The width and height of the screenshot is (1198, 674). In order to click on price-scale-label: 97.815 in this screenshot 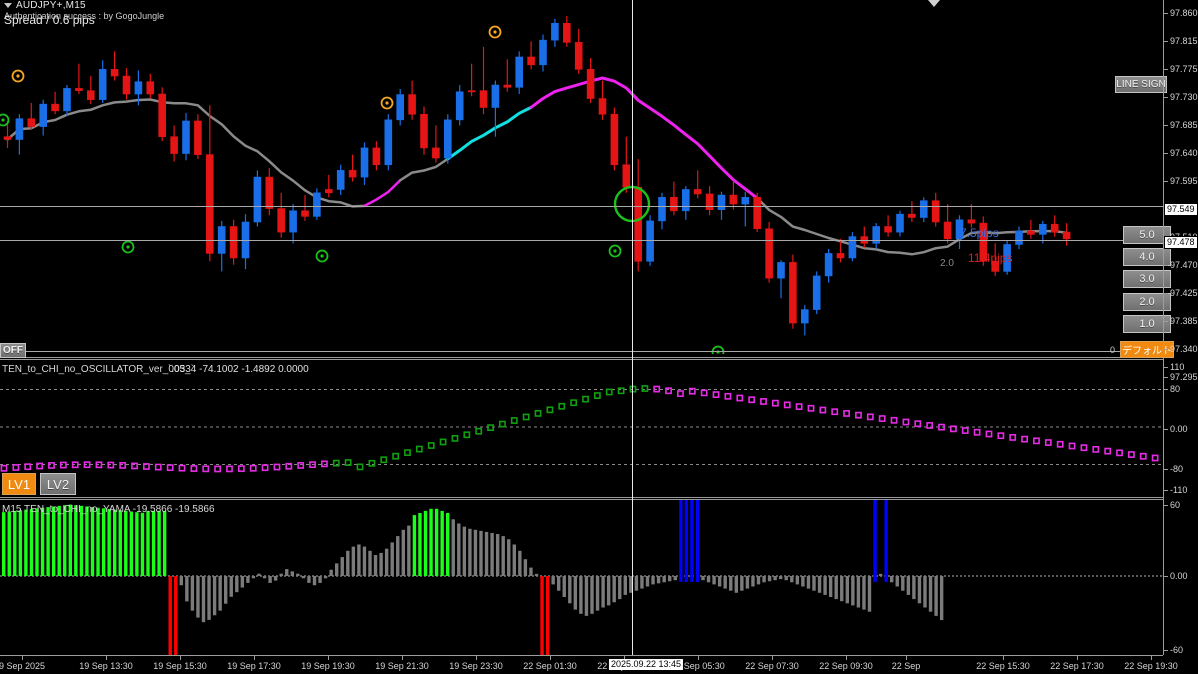, I will do `click(1184, 41)`.